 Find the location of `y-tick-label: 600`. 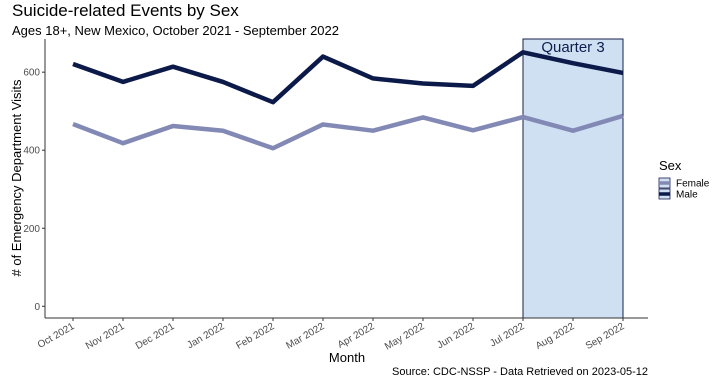

y-tick-label: 600 is located at coordinates (31, 73).